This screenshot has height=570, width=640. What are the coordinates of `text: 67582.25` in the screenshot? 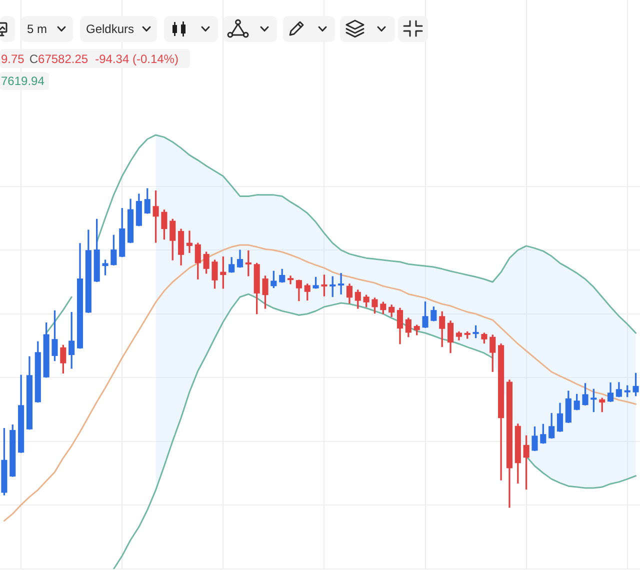 It's located at (63, 59).